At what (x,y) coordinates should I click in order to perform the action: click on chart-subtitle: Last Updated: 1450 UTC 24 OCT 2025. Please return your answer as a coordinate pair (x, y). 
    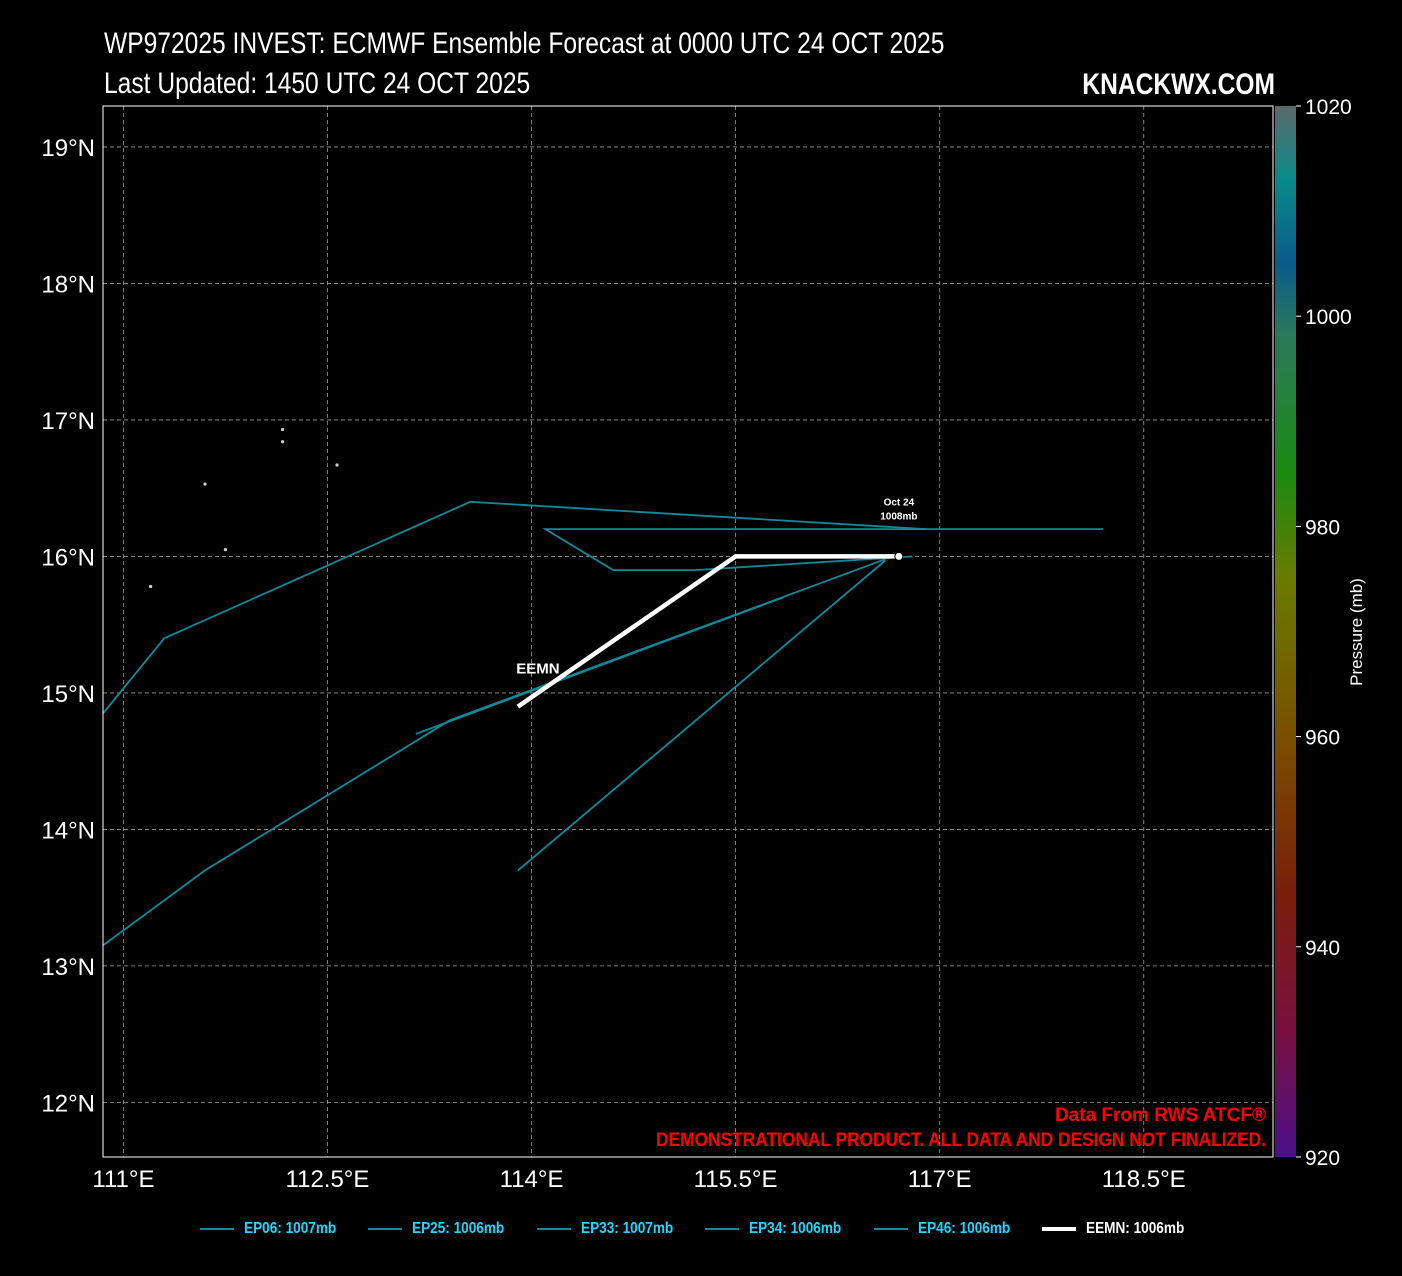
    Looking at the image, I should click on (317, 83).